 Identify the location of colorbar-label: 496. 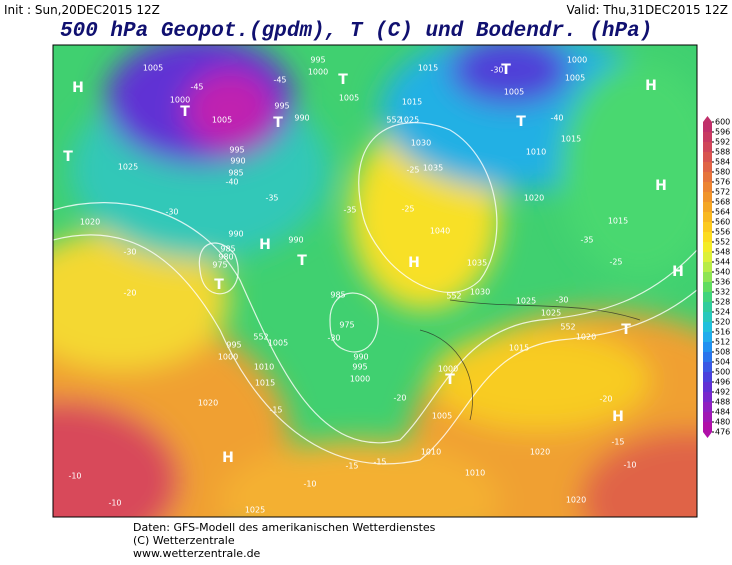
(722, 382).